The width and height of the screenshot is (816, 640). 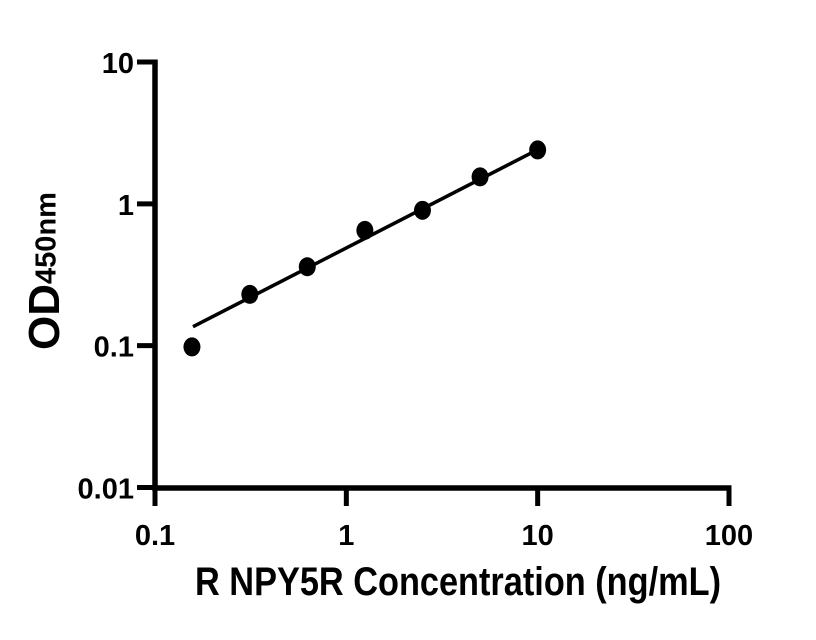 What do you see at coordinates (114, 348) in the screenshot?
I see `y-tick-label-0.1: 0.1` at bounding box center [114, 348].